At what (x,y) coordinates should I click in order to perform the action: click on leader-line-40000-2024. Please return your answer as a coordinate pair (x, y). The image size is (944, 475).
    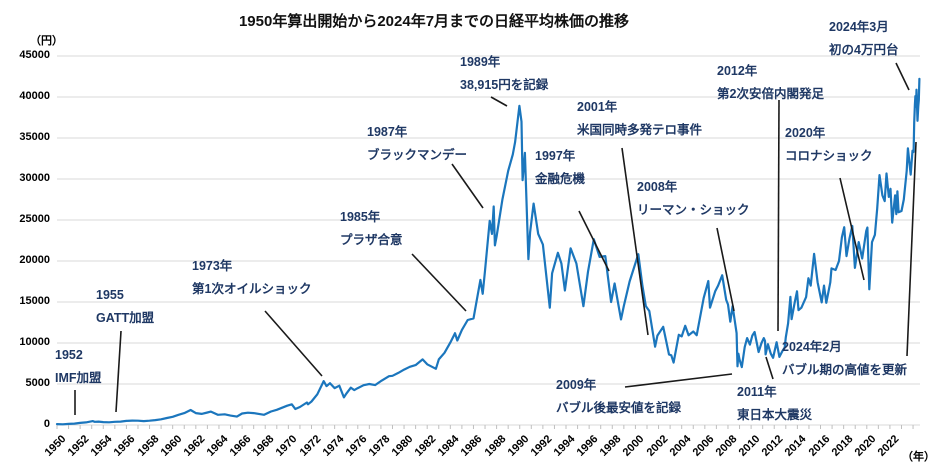
    Looking at the image, I should click on (902, 76).